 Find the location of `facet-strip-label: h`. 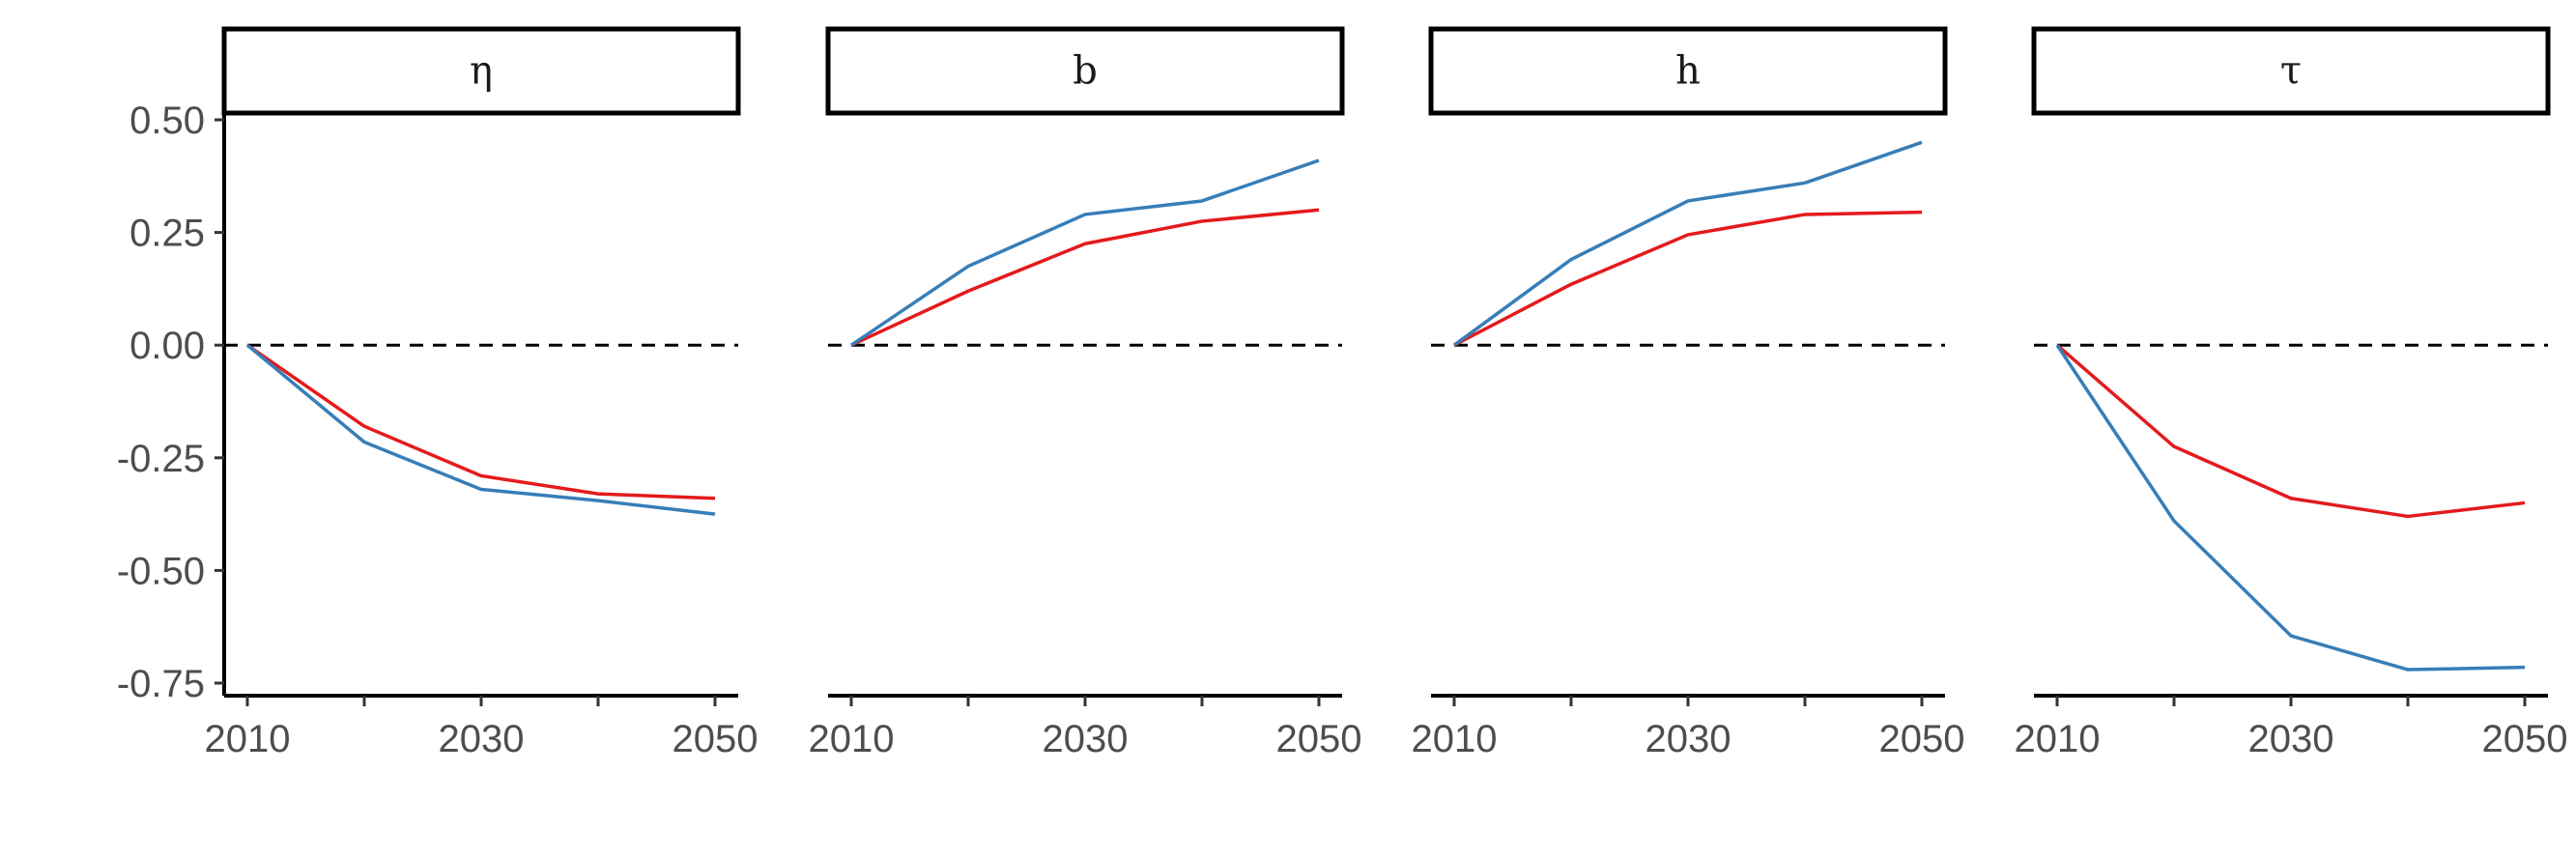

facet-strip-label: h is located at coordinates (1688, 71).